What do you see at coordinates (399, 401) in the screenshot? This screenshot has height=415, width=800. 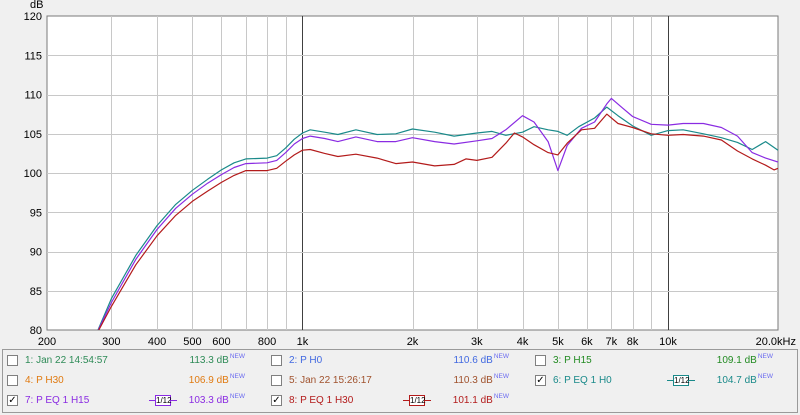 I see `legend-entry: ✓ 8: P EQ 1 H30 1/12 101.1 dBNEW` at bounding box center [399, 401].